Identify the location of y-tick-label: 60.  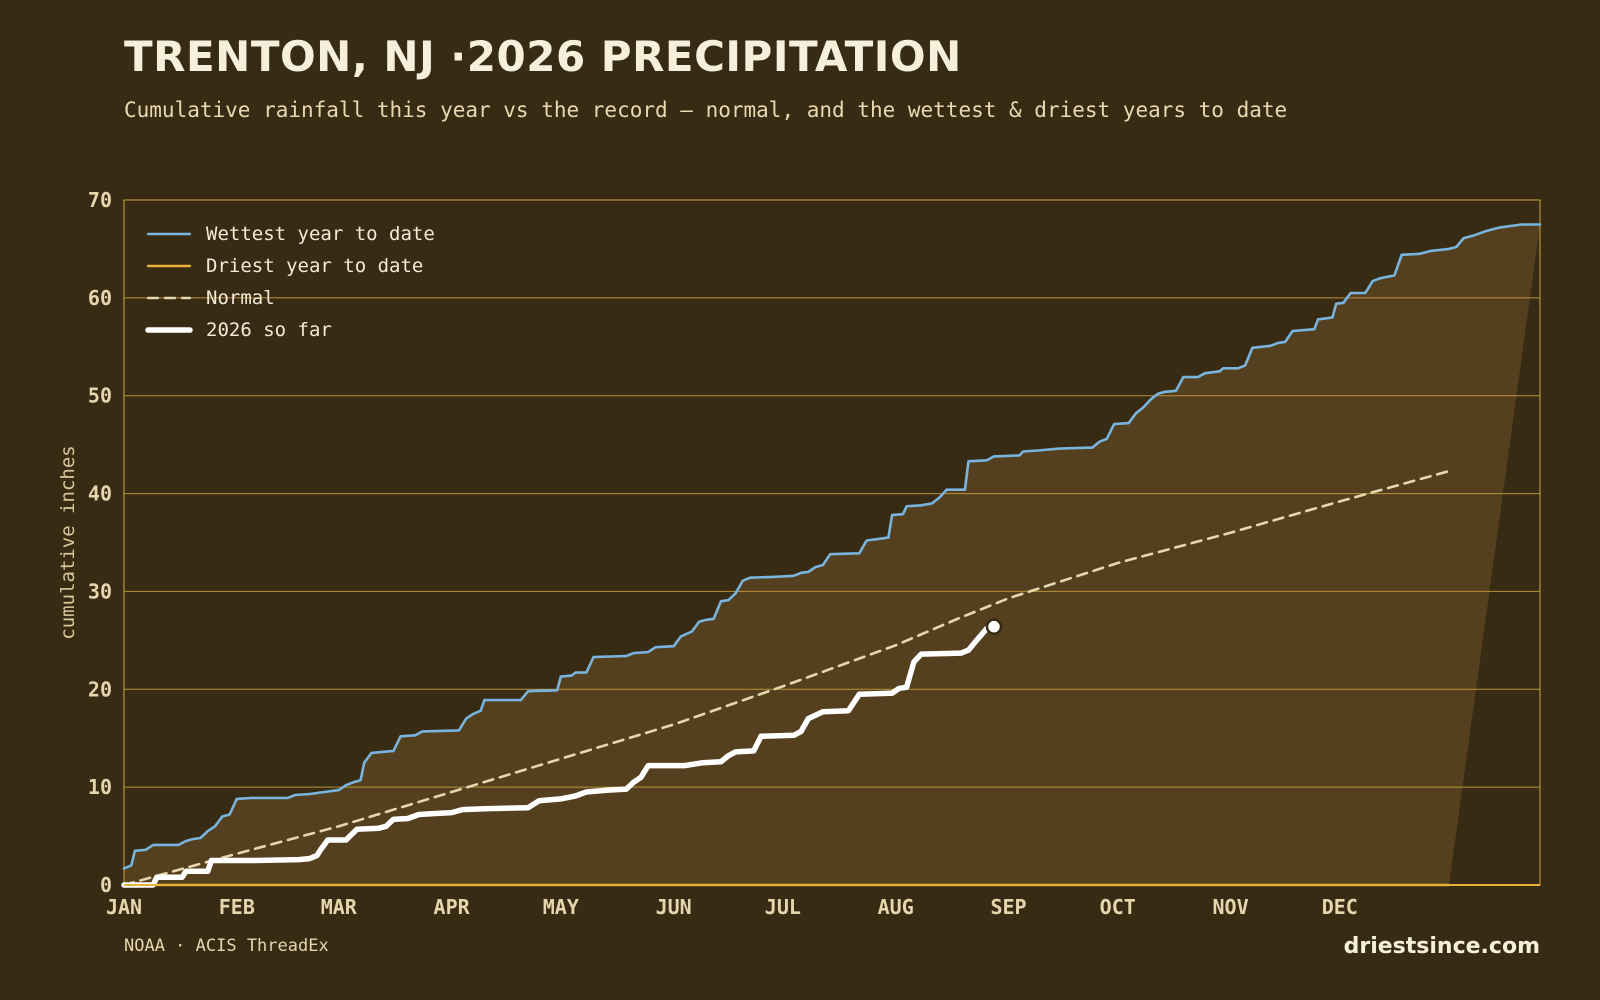
(100, 298).